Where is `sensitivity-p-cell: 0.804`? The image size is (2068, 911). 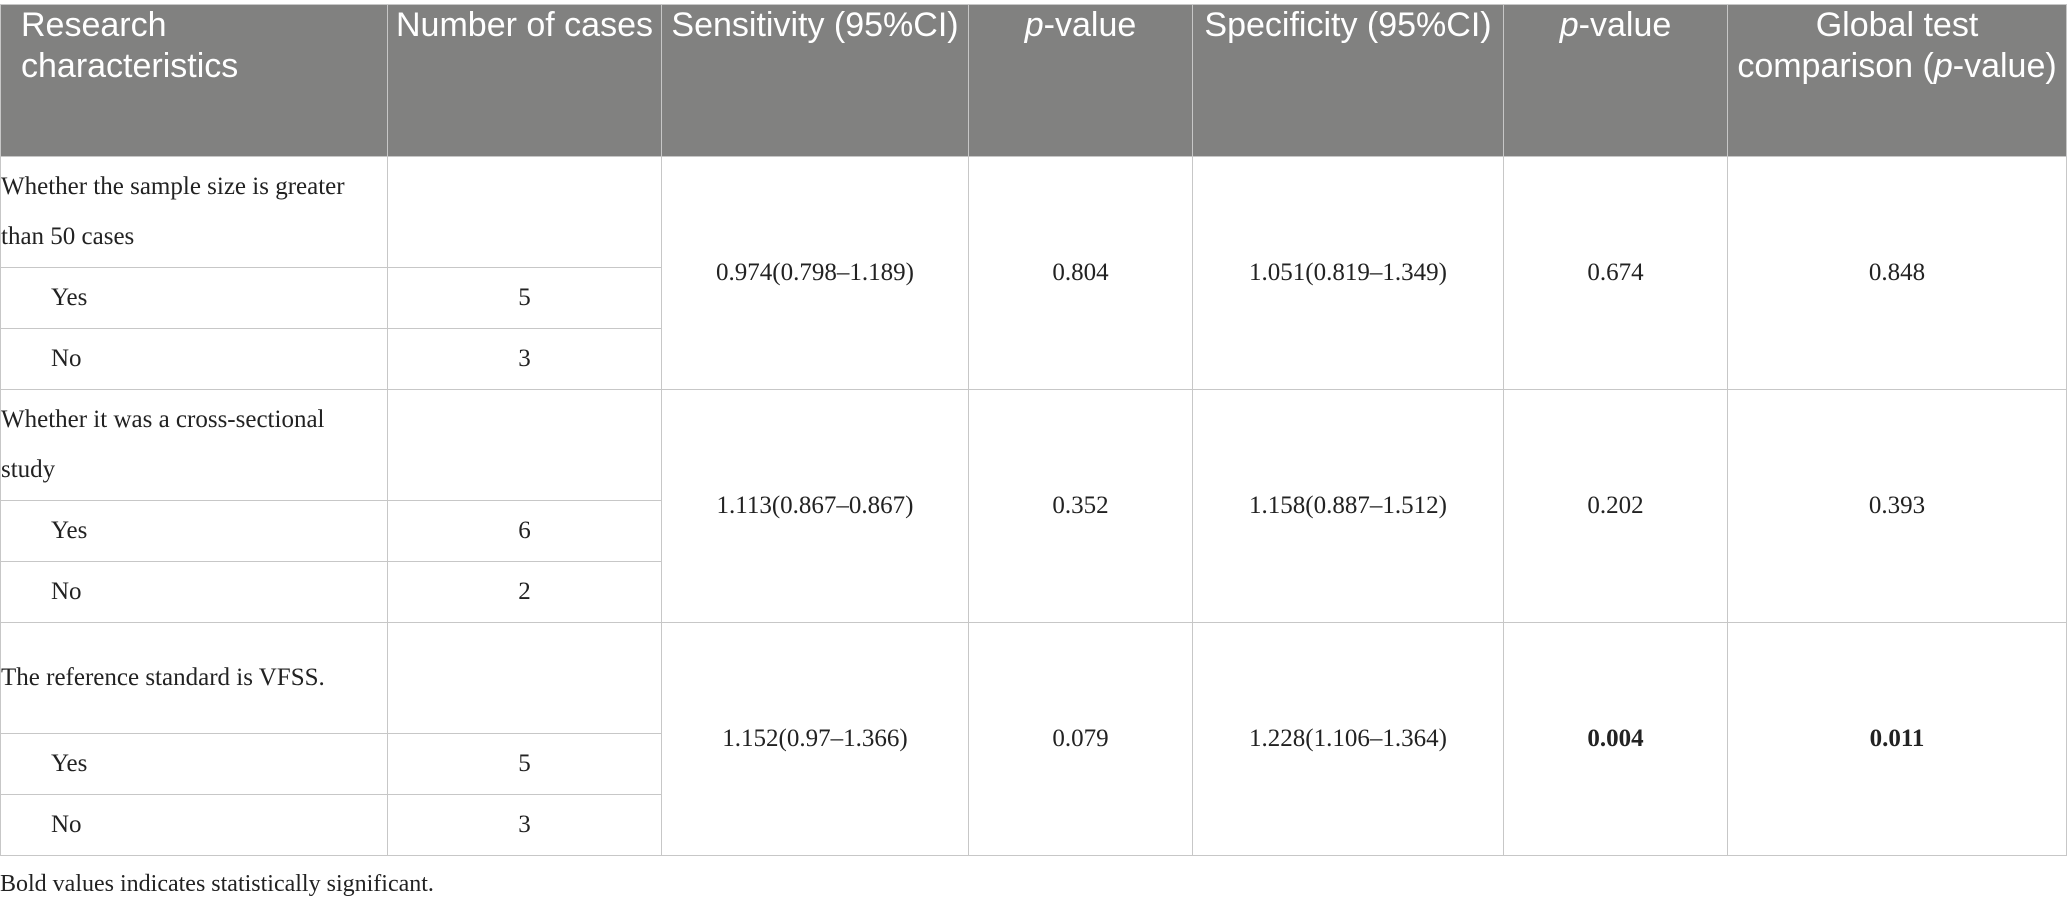 sensitivity-p-cell: 0.804 is located at coordinates (1080, 273).